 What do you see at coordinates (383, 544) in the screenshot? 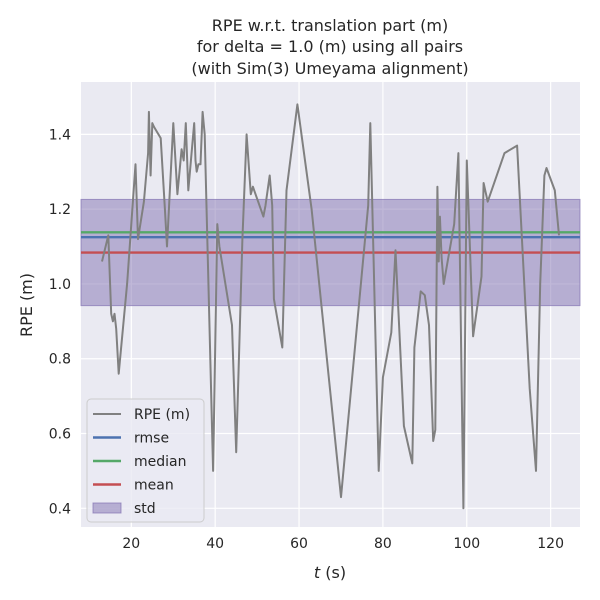
I see `x-tick-label: 80` at bounding box center [383, 544].